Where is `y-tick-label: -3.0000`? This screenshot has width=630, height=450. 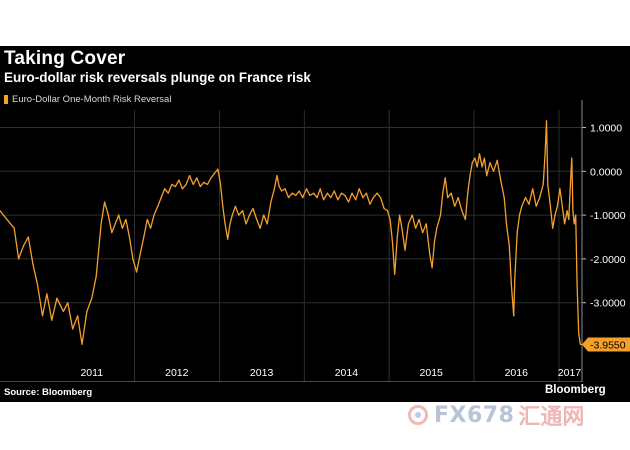 y-tick-label: -3.0000 is located at coordinates (608, 304).